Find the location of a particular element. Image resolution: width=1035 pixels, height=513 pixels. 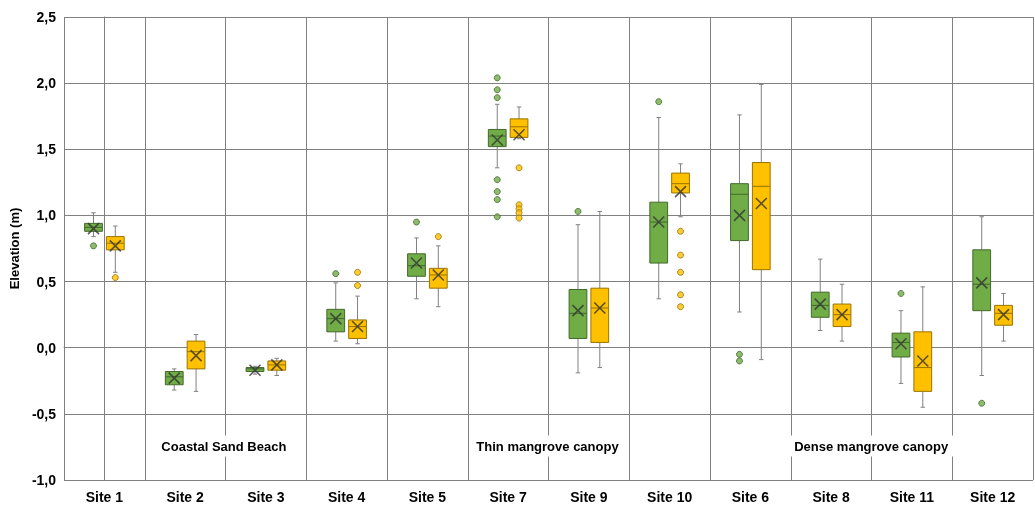

x-tick-label: Site 12 is located at coordinates (993, 497).